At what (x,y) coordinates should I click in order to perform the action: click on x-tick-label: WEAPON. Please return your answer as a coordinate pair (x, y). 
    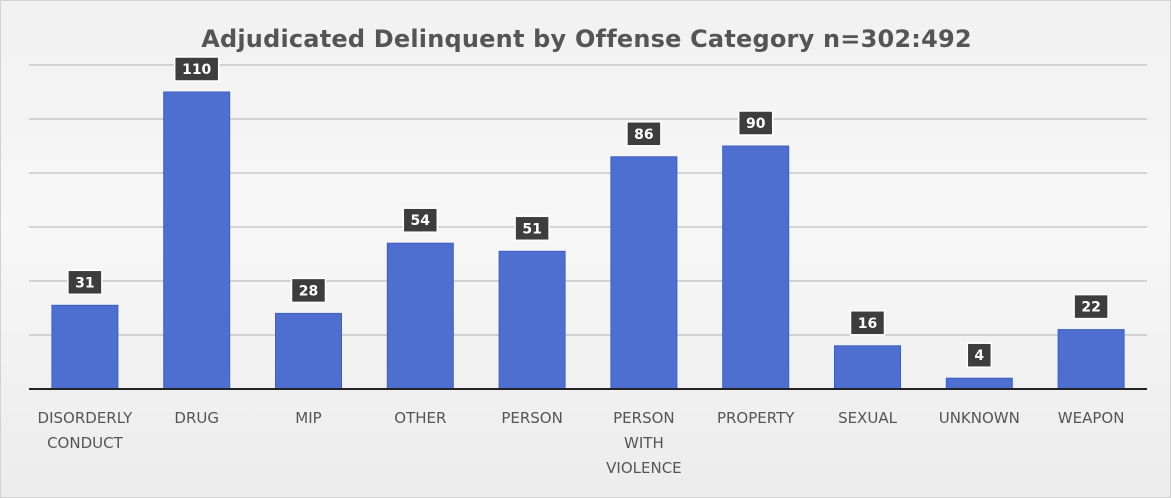
    Looking at the image, I should click on (1091, 418).